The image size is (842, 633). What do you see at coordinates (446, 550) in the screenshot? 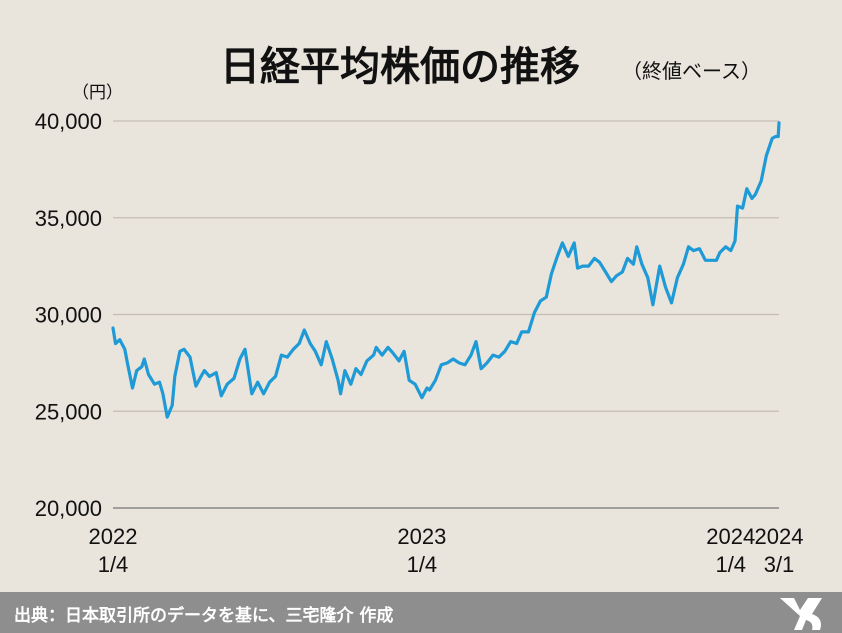
I see `x-axis-ticks: 2022 1/4 2023 1/4 2024 1/4 2024 3/1` at bounding box center [446, 550].